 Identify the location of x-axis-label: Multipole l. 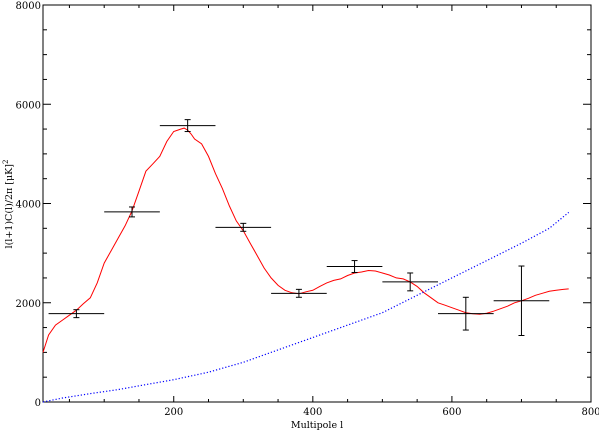
(317, 425).